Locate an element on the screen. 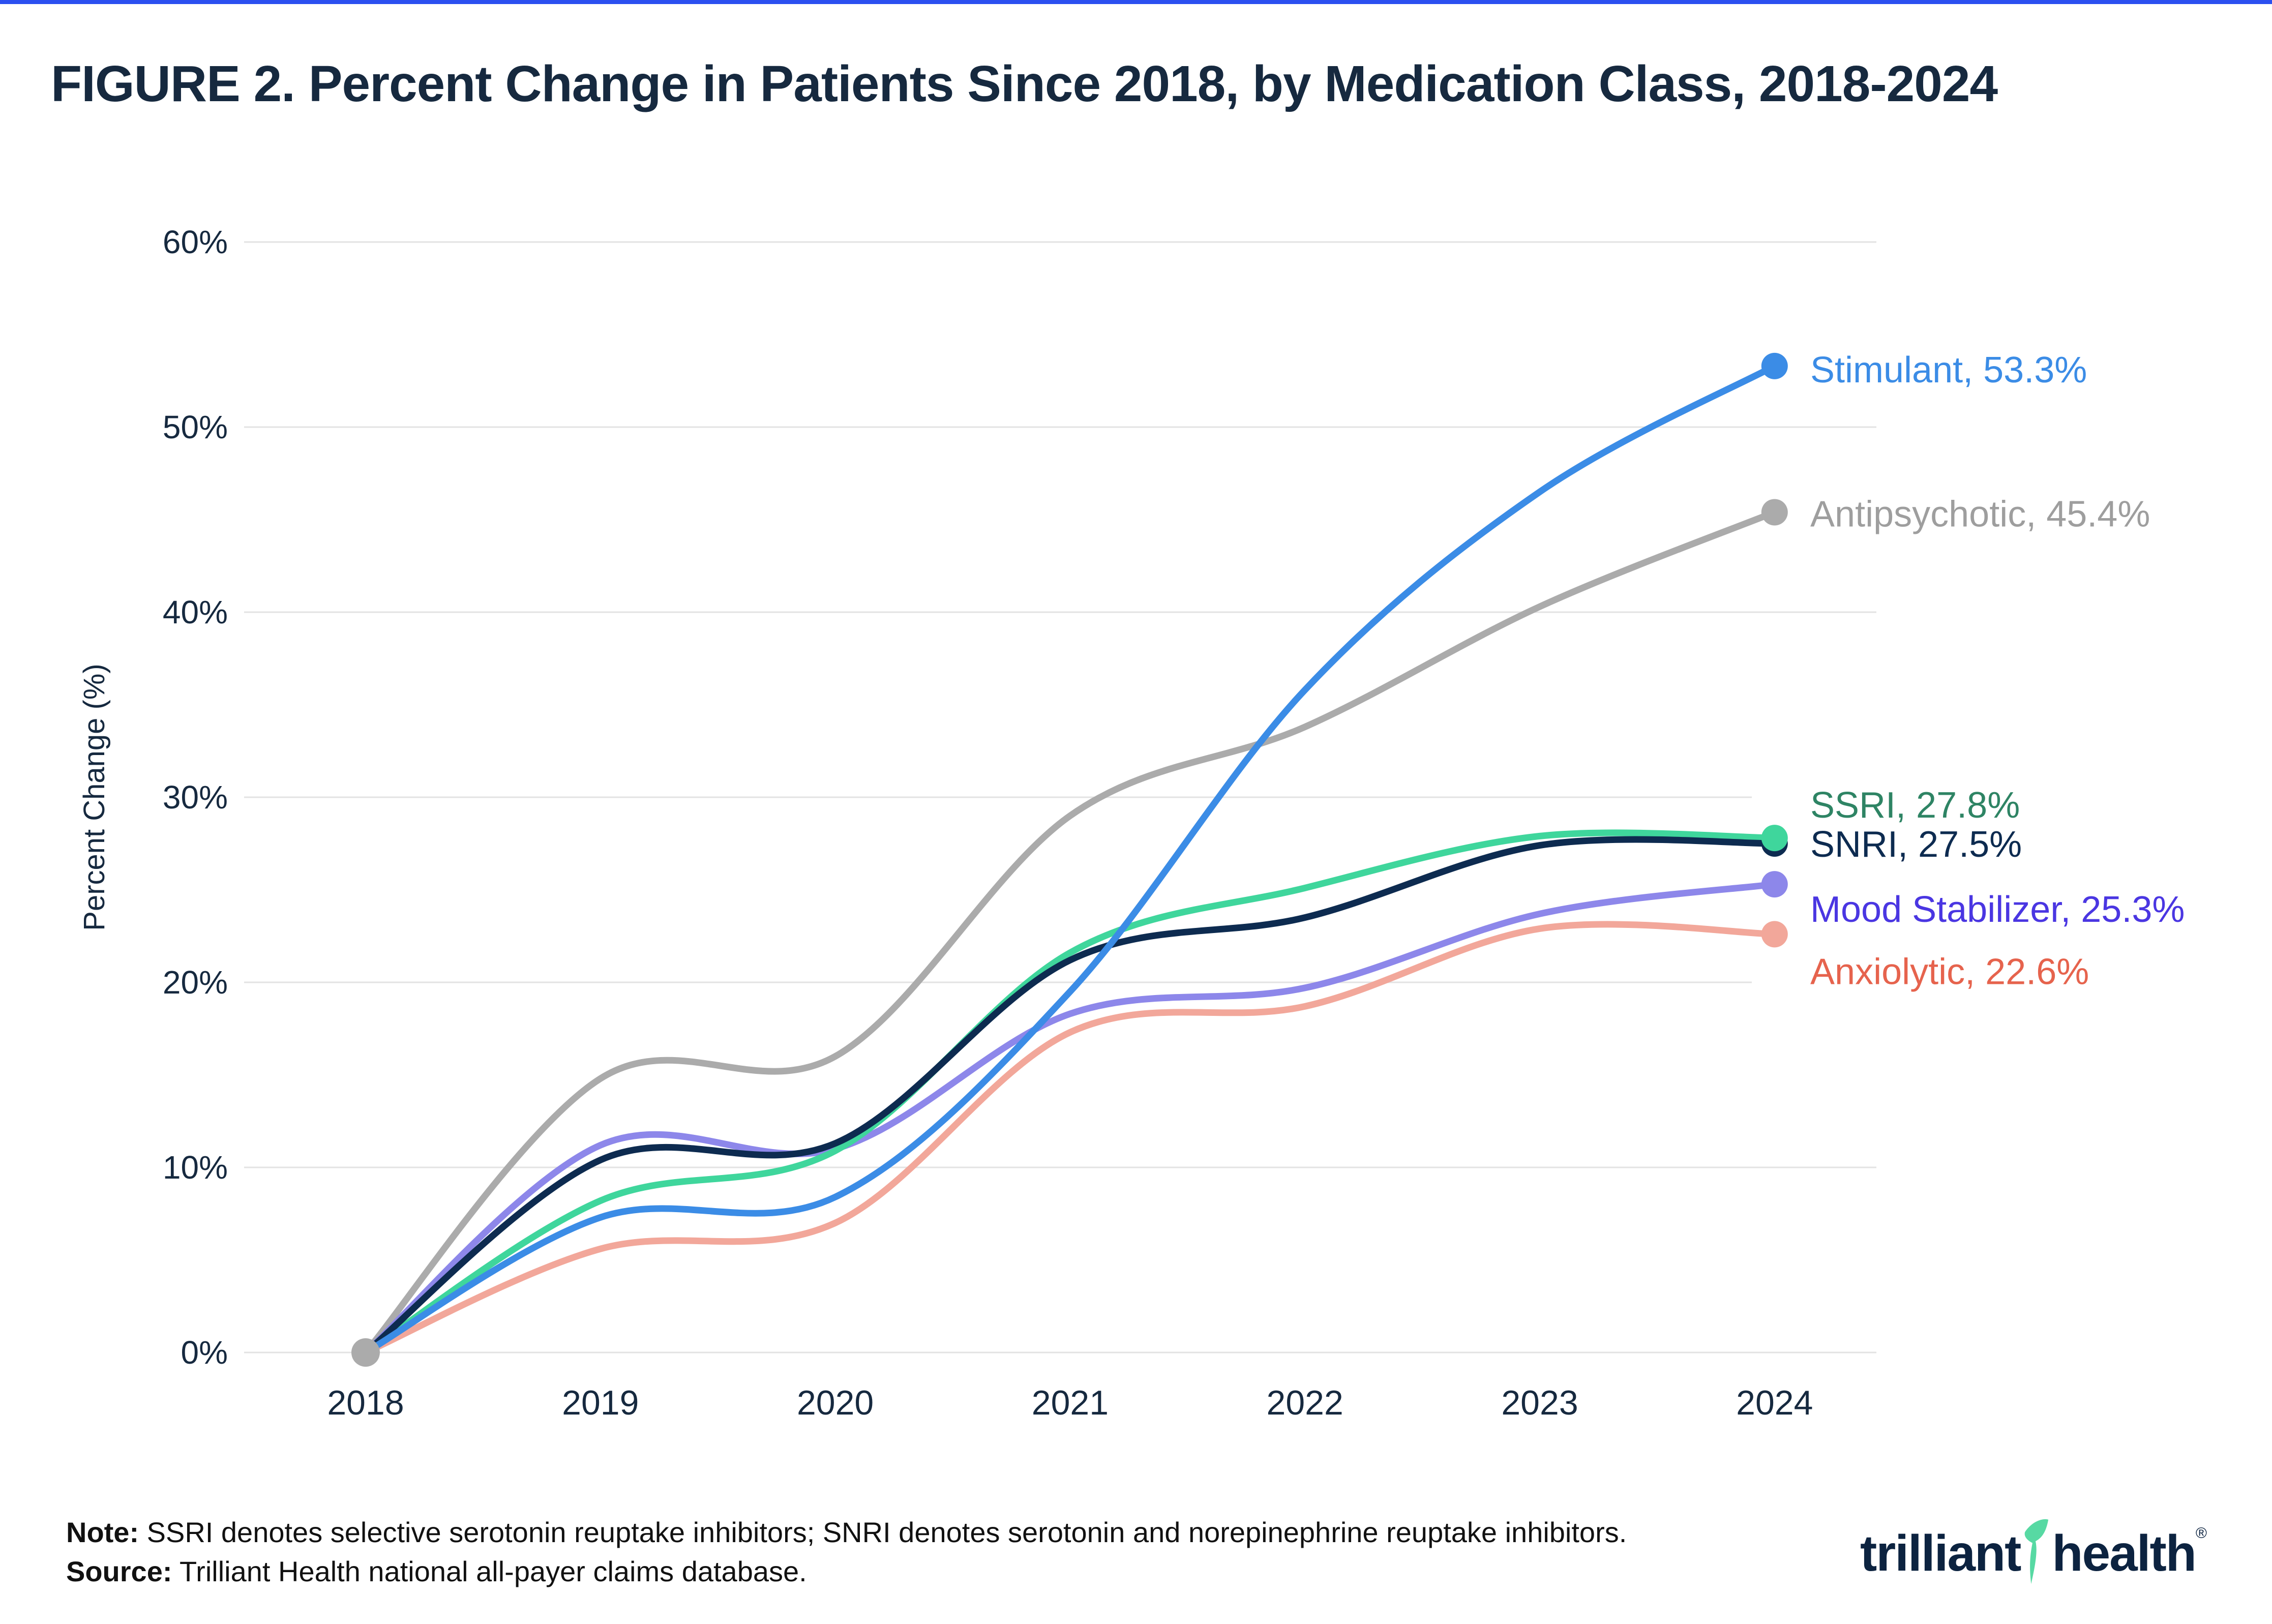 This screenshot has width=2272, height=1624. end-dot-anxiolytic is located at coordinates (1774, 934).